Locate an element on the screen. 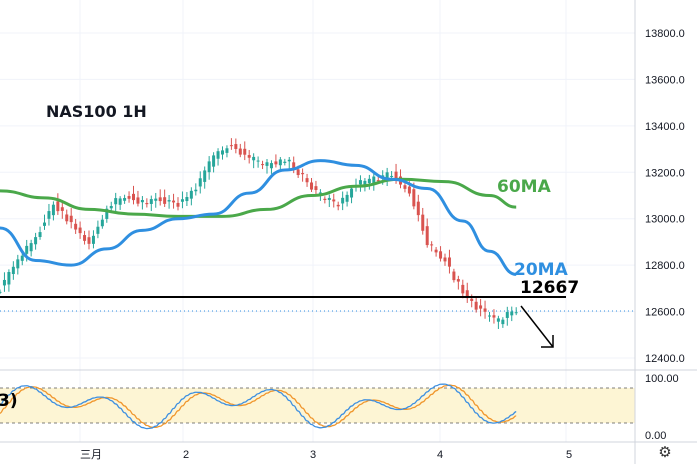 The width and height of the screenshot is (697, 464). gear-icon: ⚙ is located at coordinates (665, 452).